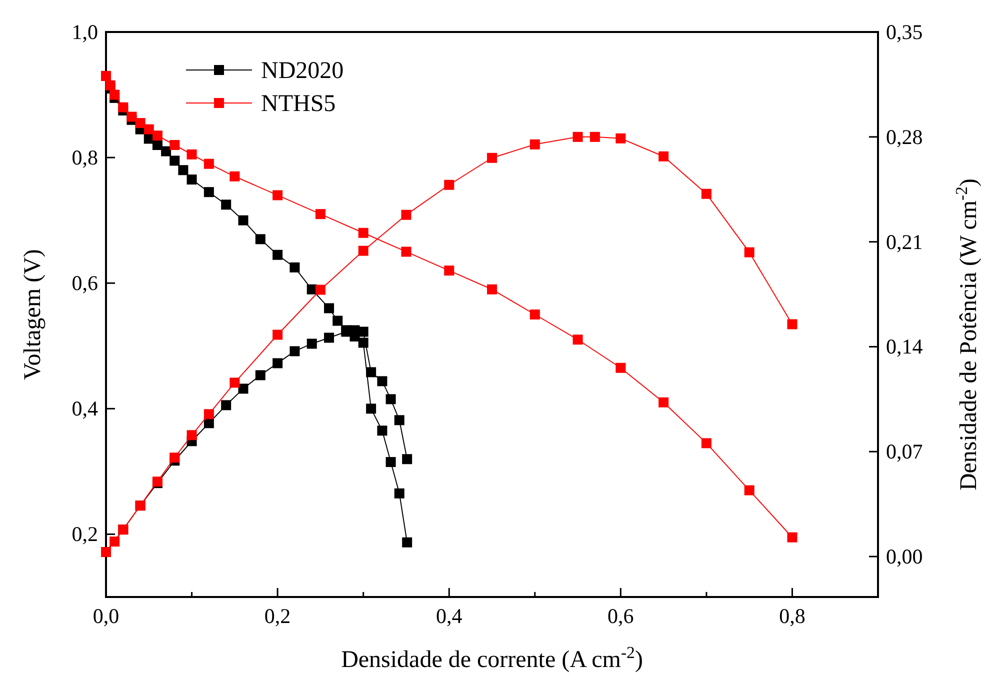 This screenshot has height=682, width=993. Describe the element at coordinates (85, 408) in the screenshot. I see `y-tick-label: 0,4` at that location.